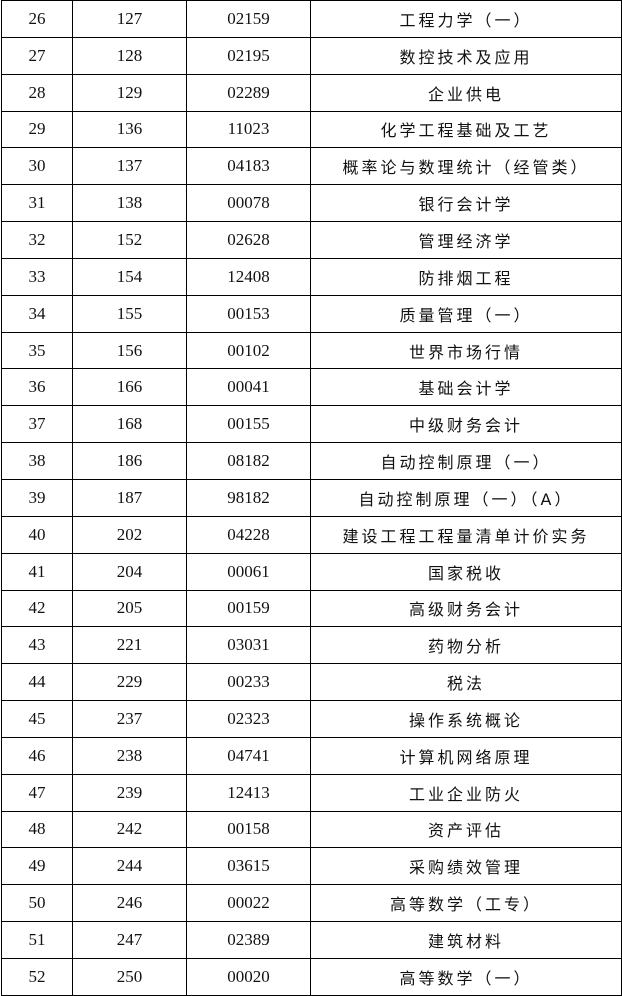 This screenshot has width=622, height=996. Describe the element at coordinates (129, 792) in the screenshot. I see `sequence-number-cell: 239` at that location.